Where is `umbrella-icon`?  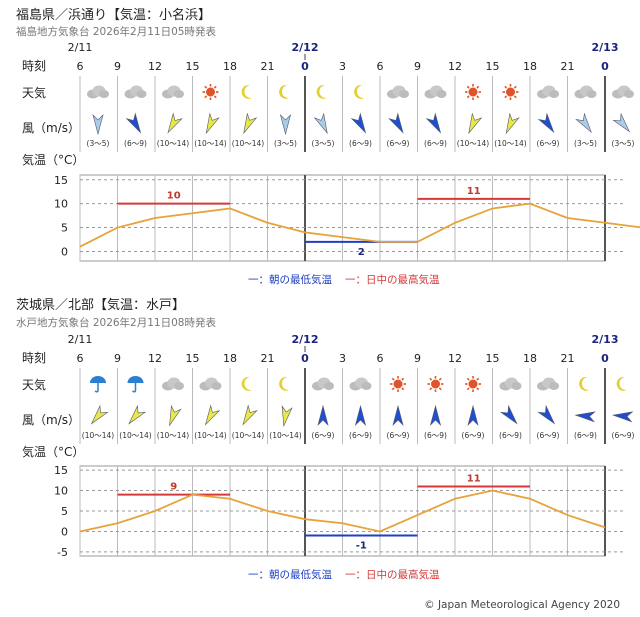 umbrella-icon is located at coordinates (98, 384).